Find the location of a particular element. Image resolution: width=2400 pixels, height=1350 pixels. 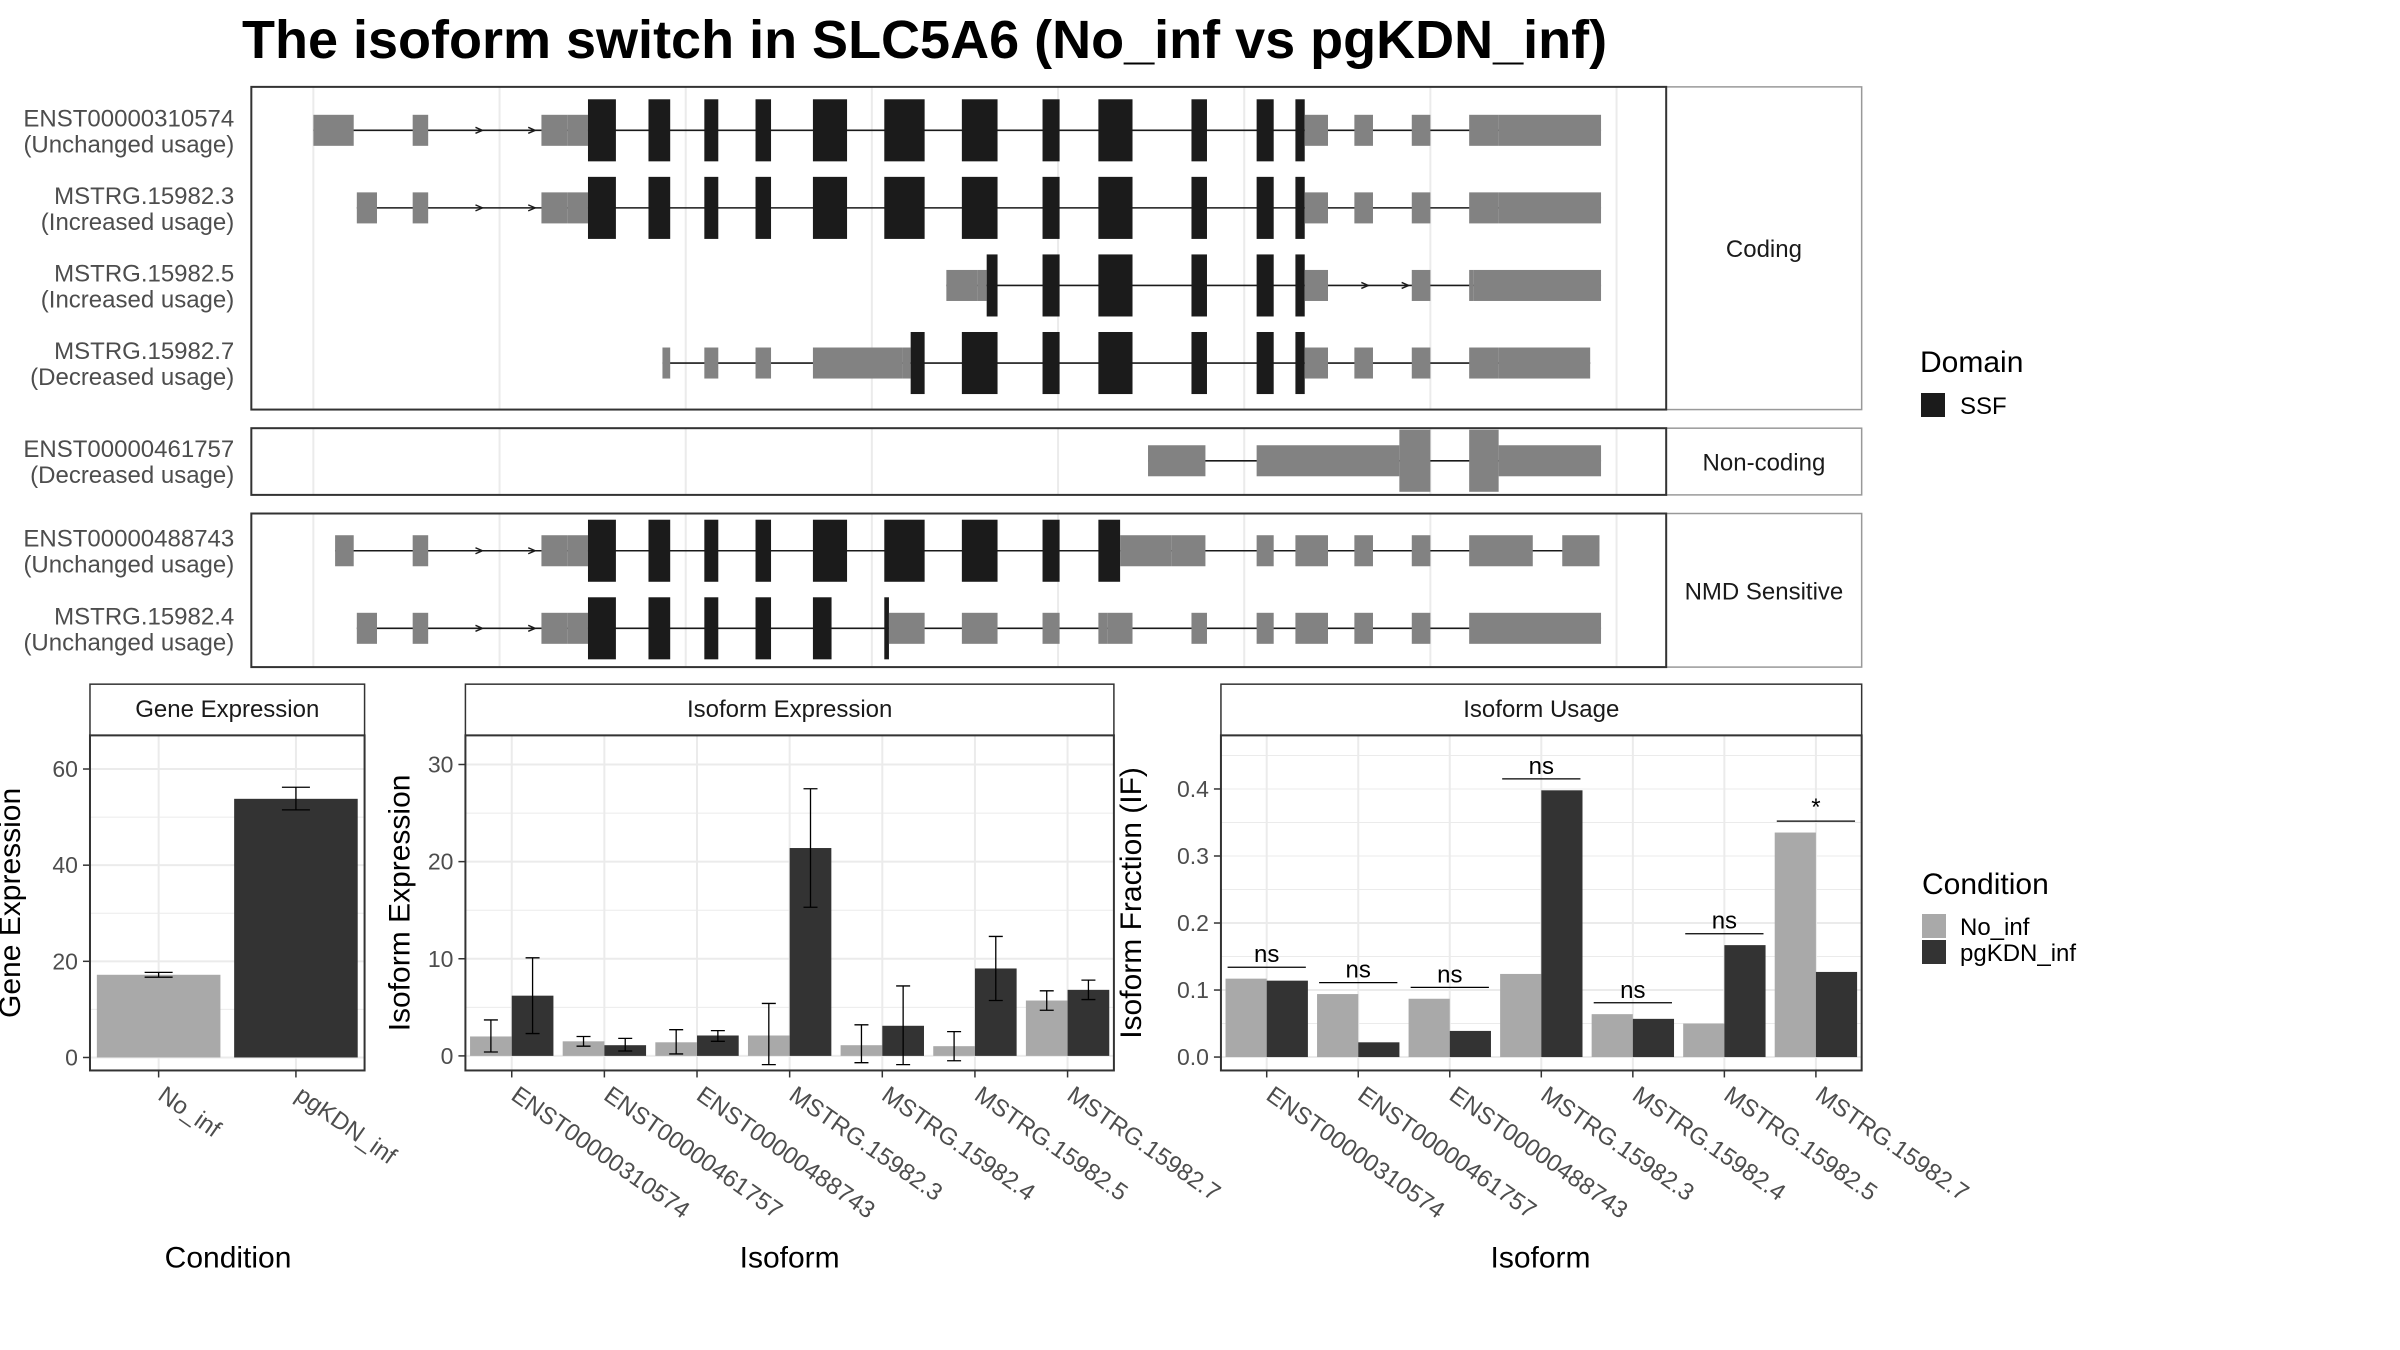

y-tick-label: 40 is located at coordinates (65, 865).